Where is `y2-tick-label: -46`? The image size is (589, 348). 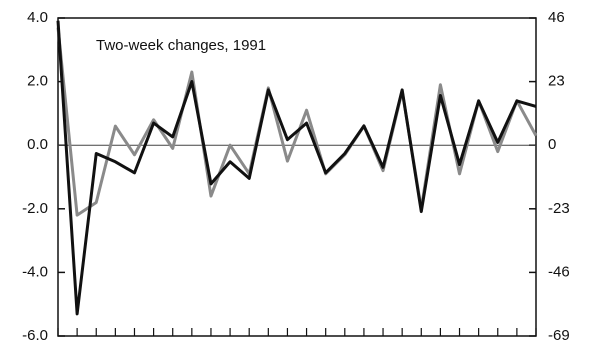 y2-tick-label: -46 is located at coordinates (559, 271).